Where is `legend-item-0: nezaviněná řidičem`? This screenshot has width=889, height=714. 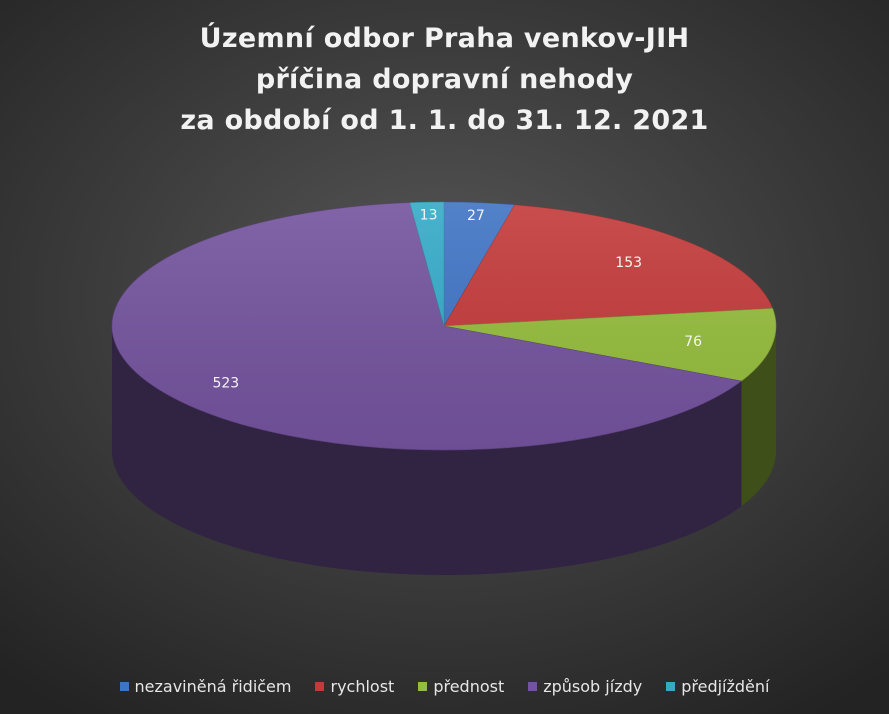 legend-item-0: nezaviněná řidičem is located at coordinates (205, 686).